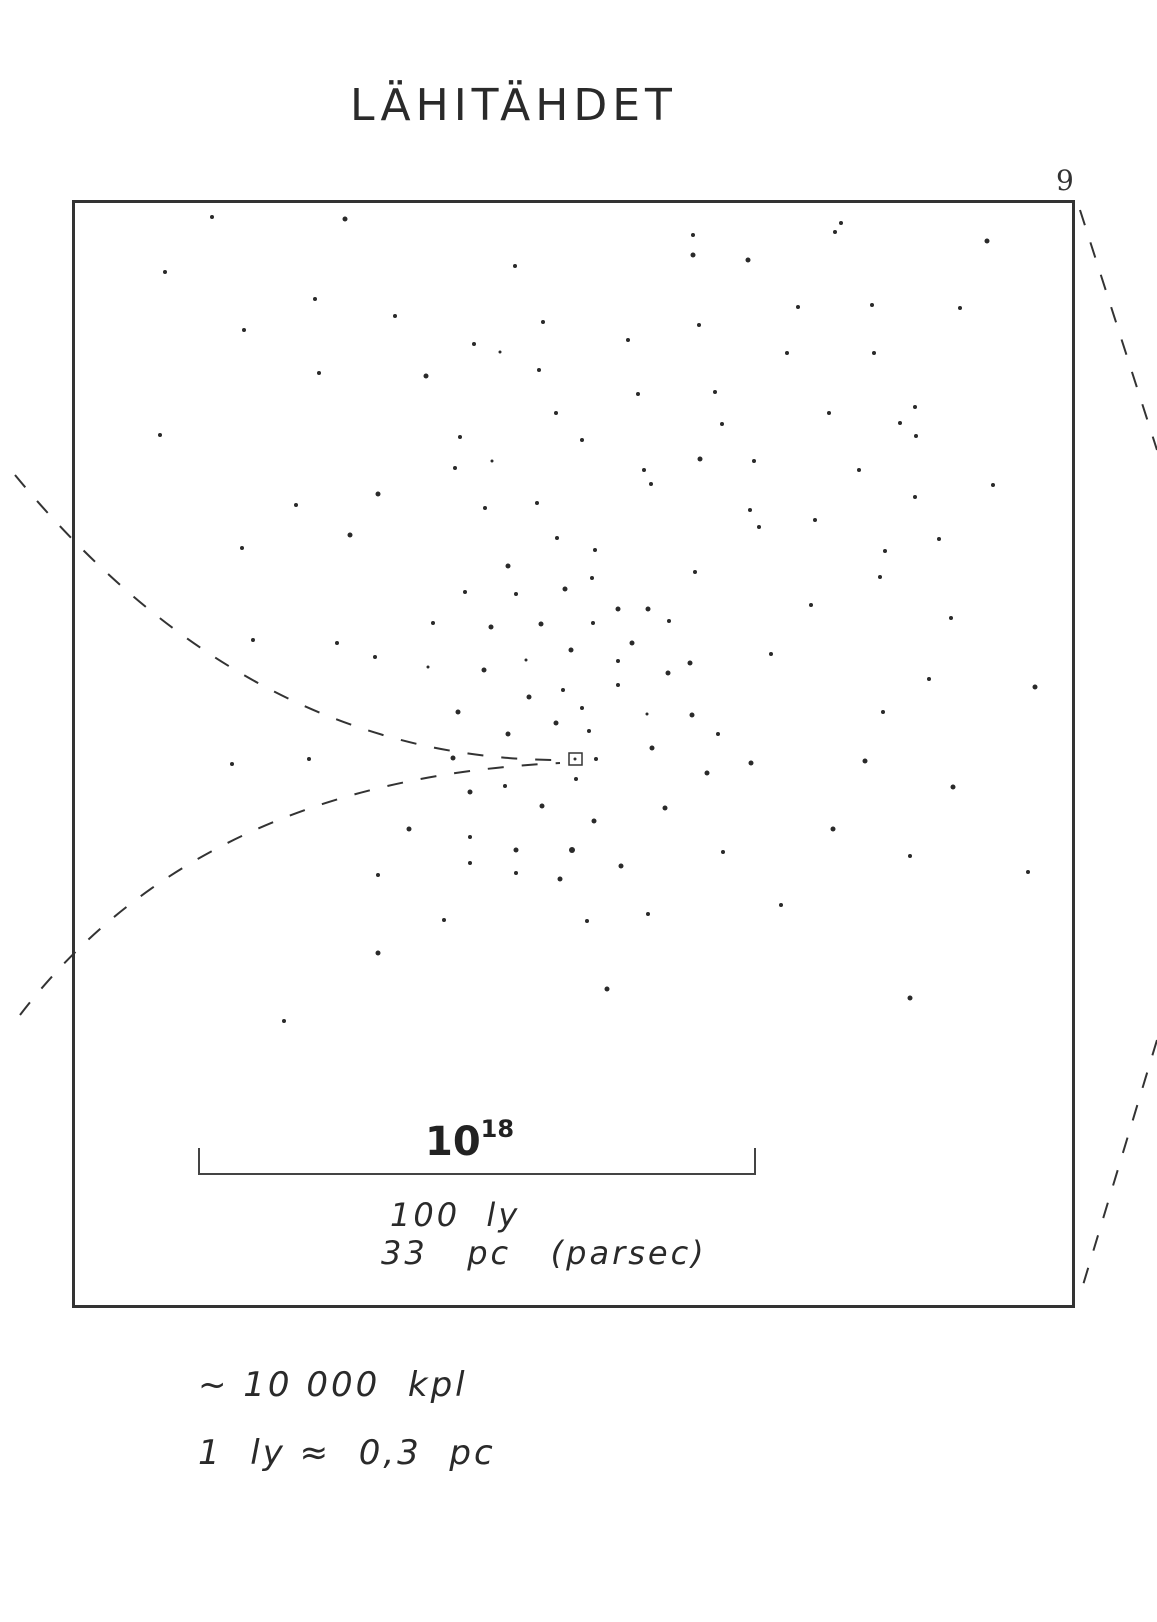 The width and height of the screenshot is (1157, 1622). What do you see at coordinates (1118, 1167) in the screenshot?
I see `zoom-line-right-lower` at bounding box center [1118, 1167].